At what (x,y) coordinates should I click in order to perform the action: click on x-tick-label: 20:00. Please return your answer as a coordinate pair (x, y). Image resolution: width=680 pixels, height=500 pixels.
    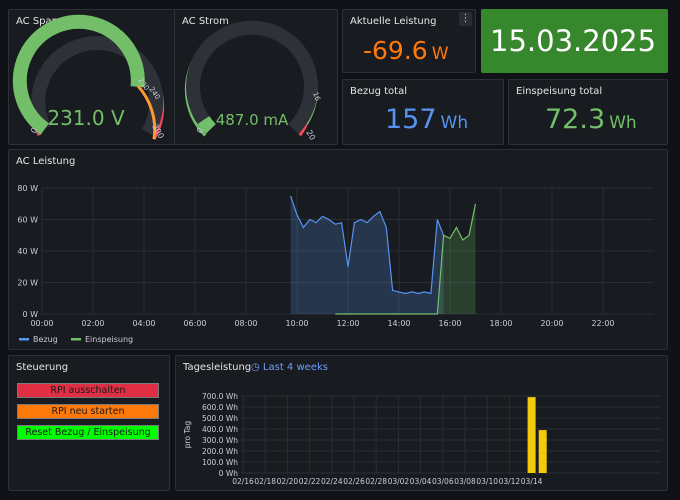
    Looking at the image, I should click on (551, 323).